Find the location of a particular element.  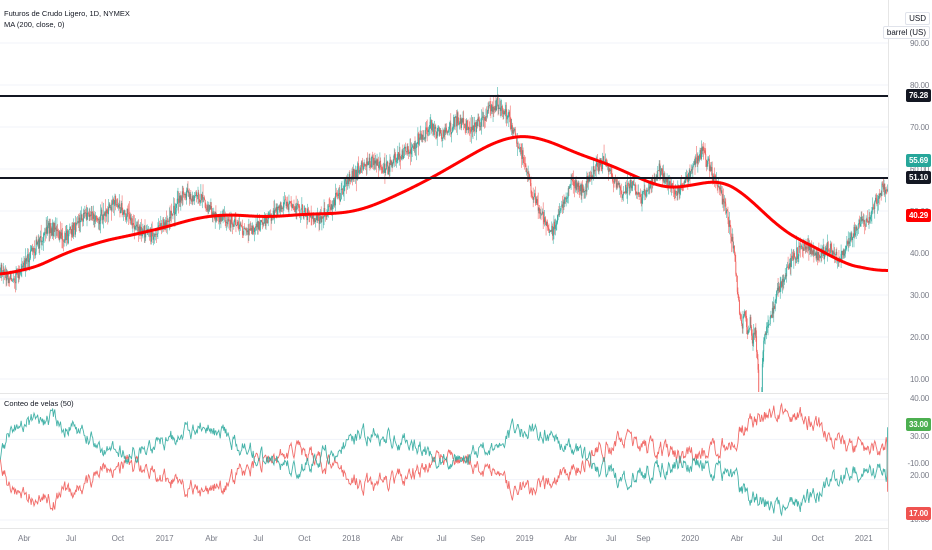

indicator-title-candle-count: Conteo de velas (50) is located at coordinates (39, 403).